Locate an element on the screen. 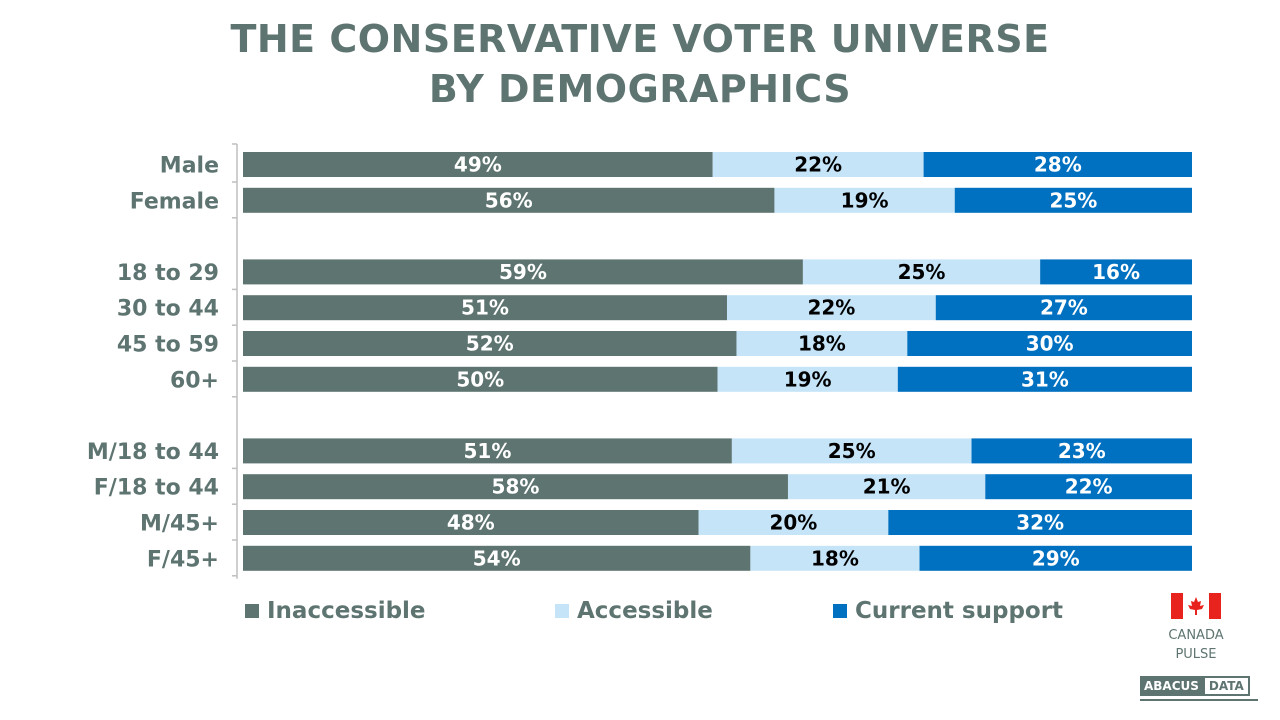  category-label-60: 60+ is located at coordinates (194, 380).